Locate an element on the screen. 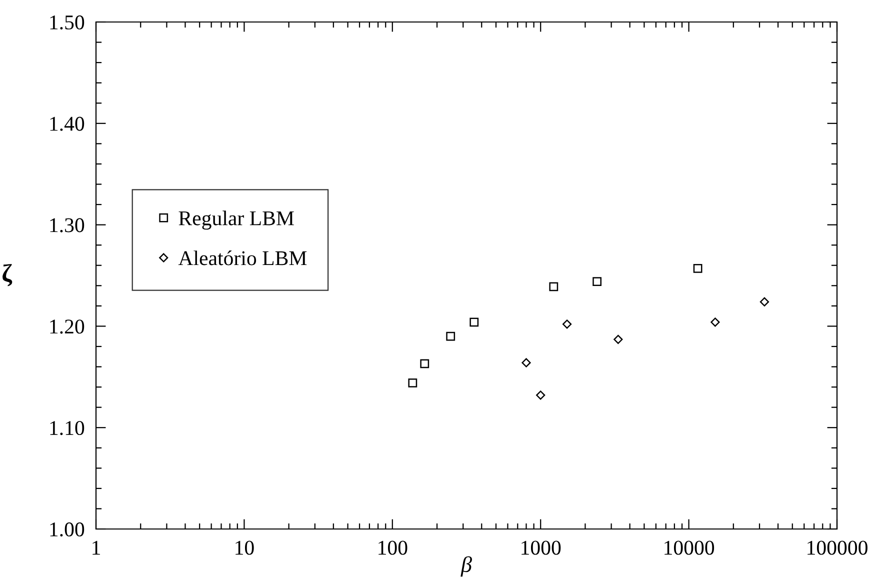  y-tick-label: 1.10 is located at coordinates (67, 428).